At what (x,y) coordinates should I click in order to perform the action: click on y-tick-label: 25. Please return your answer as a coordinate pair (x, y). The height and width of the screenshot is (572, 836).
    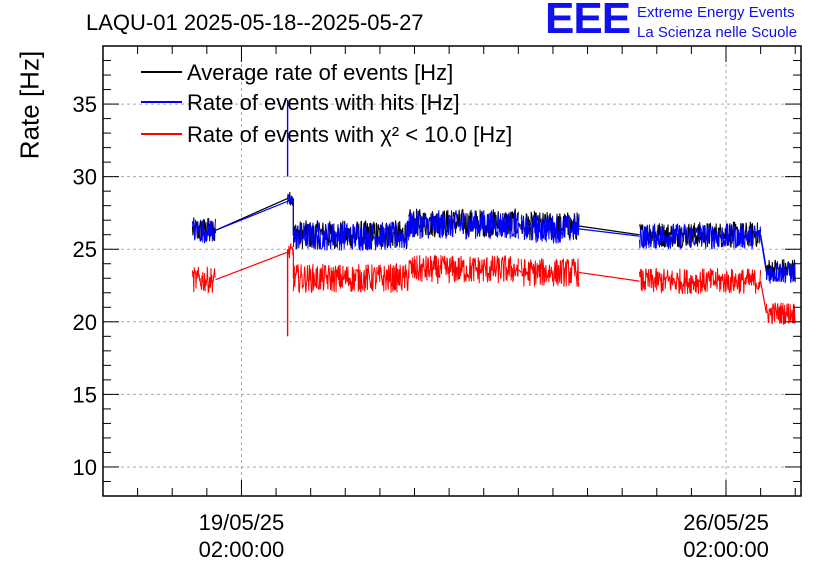
    Looking at the image, I should click on (85, 249).